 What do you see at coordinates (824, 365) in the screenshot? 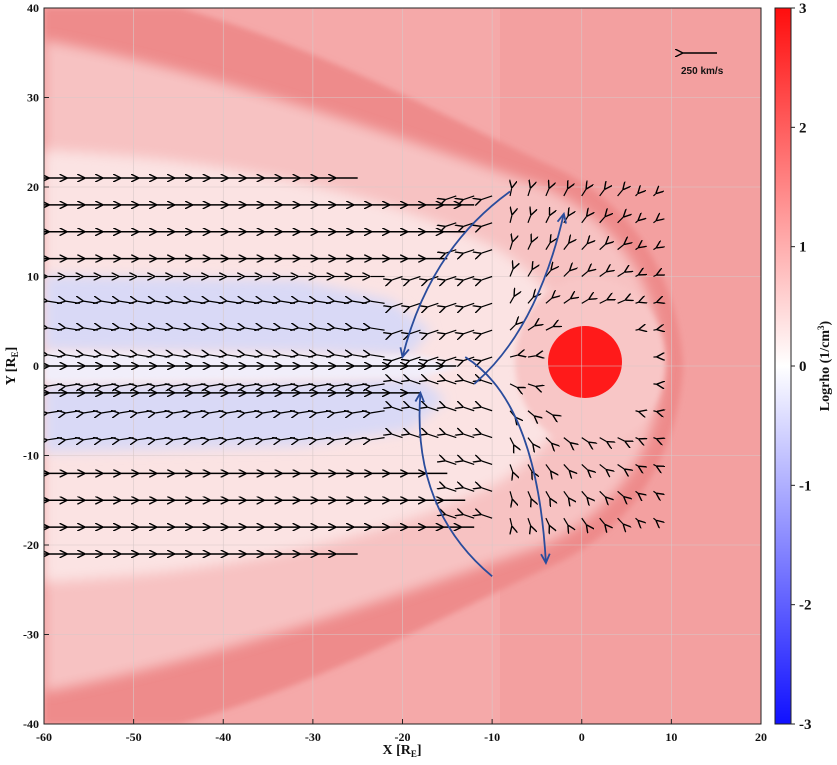
I see `colorbar-label: Logrho (1/cm3)` at bounding box center [824, 365].